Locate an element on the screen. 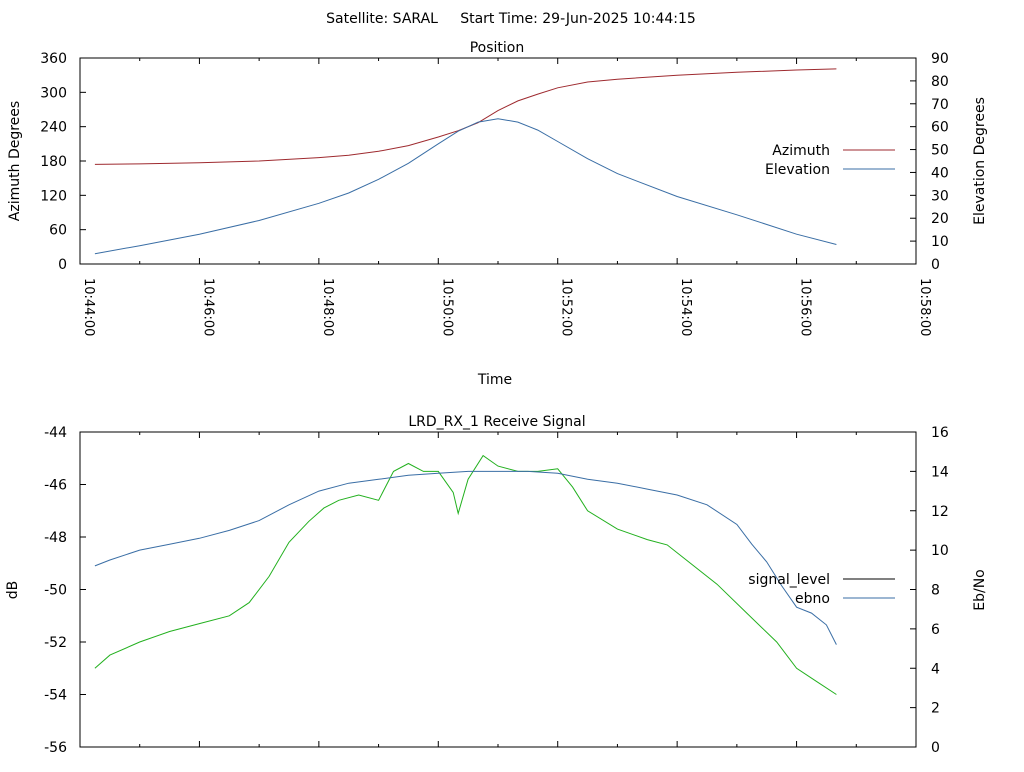 This screenshot has height=772, width=1024. x-tick-label: 10:58:00 is located at coordinates (924, 307).